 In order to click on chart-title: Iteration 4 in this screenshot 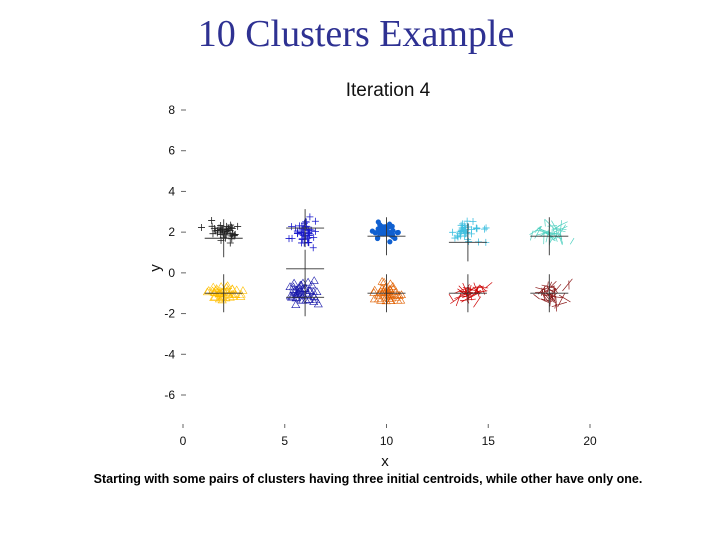, I will do `click(388, 90)`.